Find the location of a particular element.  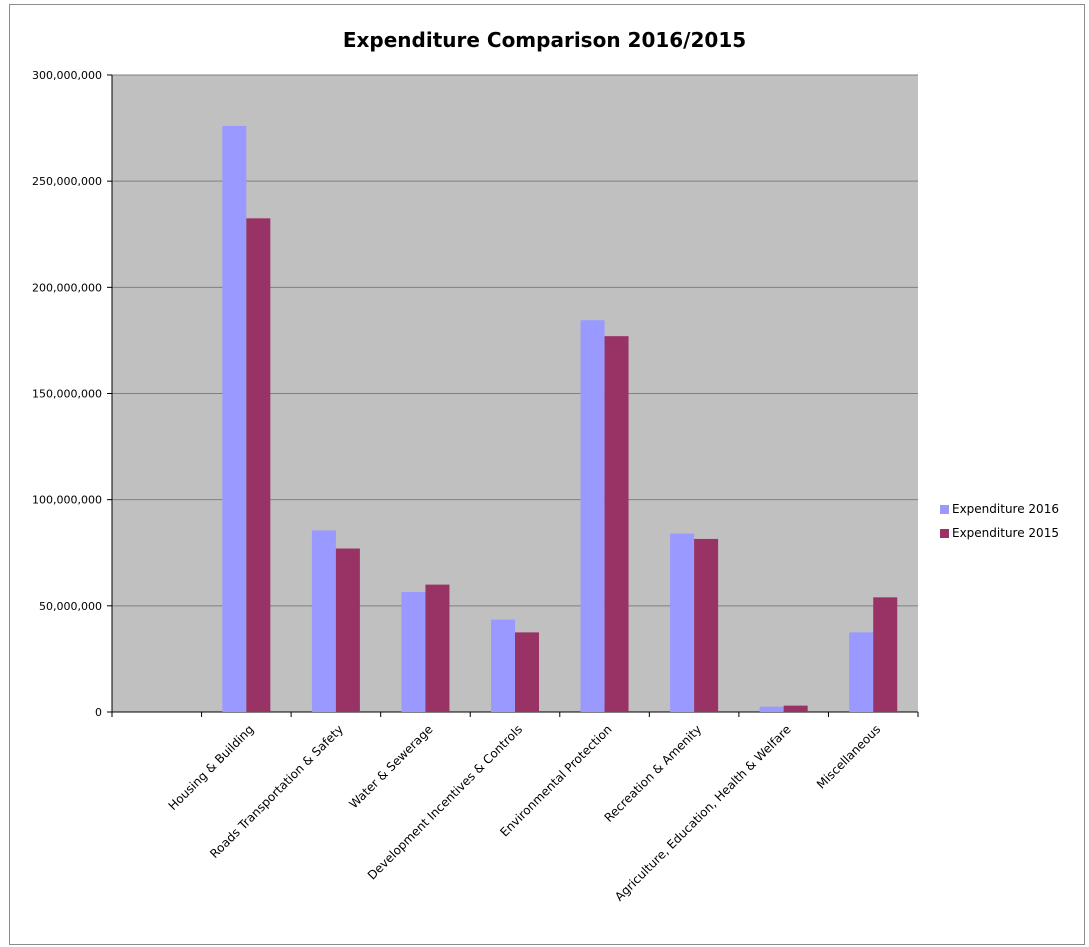

category-label: Agriculture, Education, Health & Welfare is located at coordinates (703, 813).